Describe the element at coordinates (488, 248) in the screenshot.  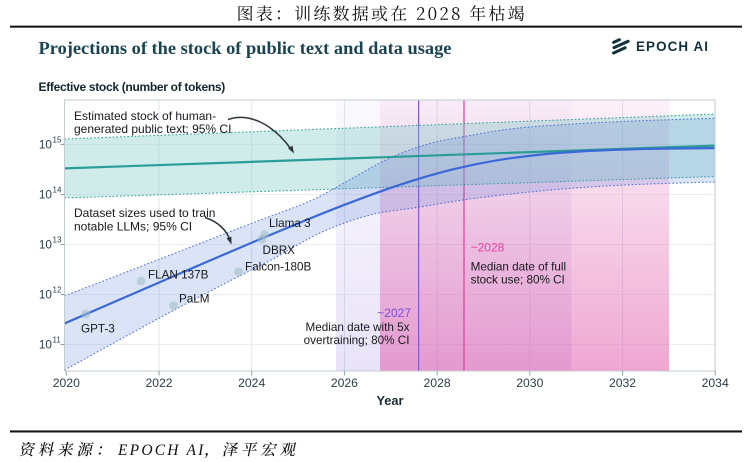
I see `svg-text: ~2028` at that location.